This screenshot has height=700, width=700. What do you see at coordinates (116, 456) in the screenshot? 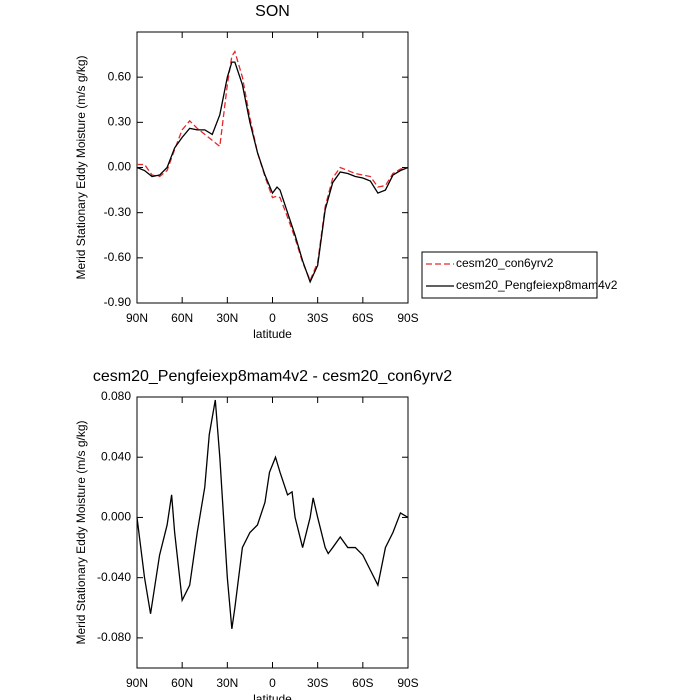
I see `y-tick-label: 0.040` at bounding box center [116, 456].